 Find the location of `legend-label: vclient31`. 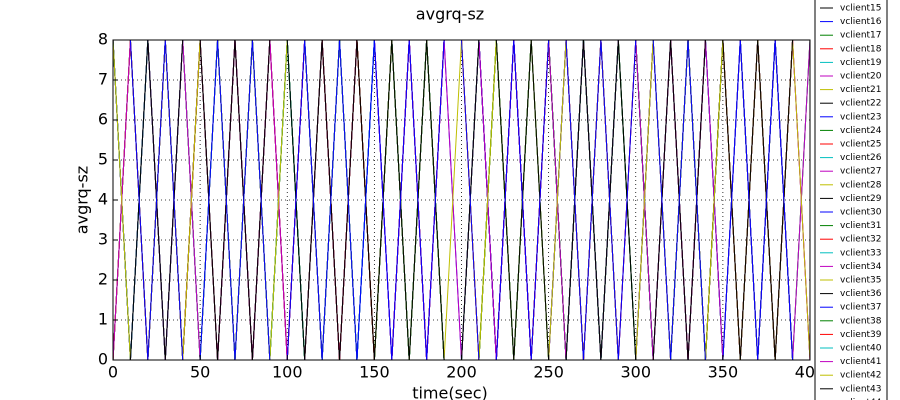

legend-label: vclient31 is located at coordinates (861, 226).